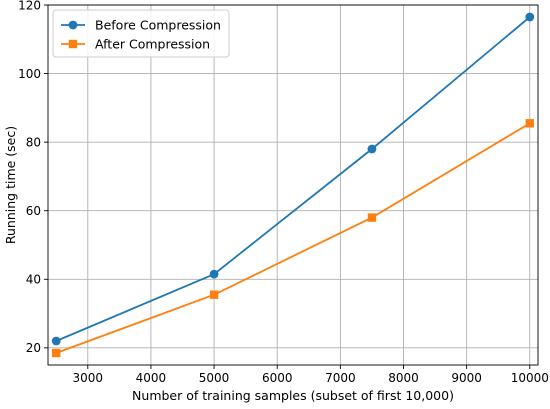  Describe the element at coordinates (33, 348) in the screenshot. I see `y-tick-label: 20` at that location.